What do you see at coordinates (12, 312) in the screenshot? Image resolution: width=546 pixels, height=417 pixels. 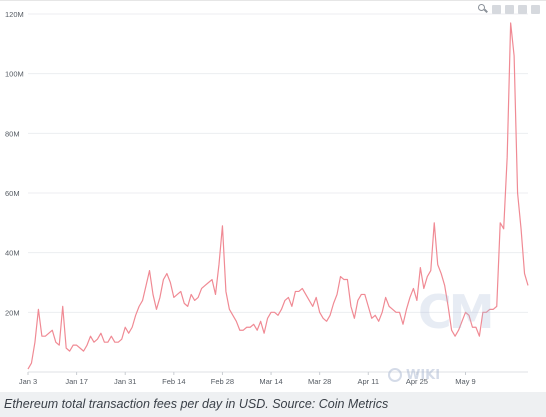 I see `y-tick-label: 20M` at bounding box center [12, 312].